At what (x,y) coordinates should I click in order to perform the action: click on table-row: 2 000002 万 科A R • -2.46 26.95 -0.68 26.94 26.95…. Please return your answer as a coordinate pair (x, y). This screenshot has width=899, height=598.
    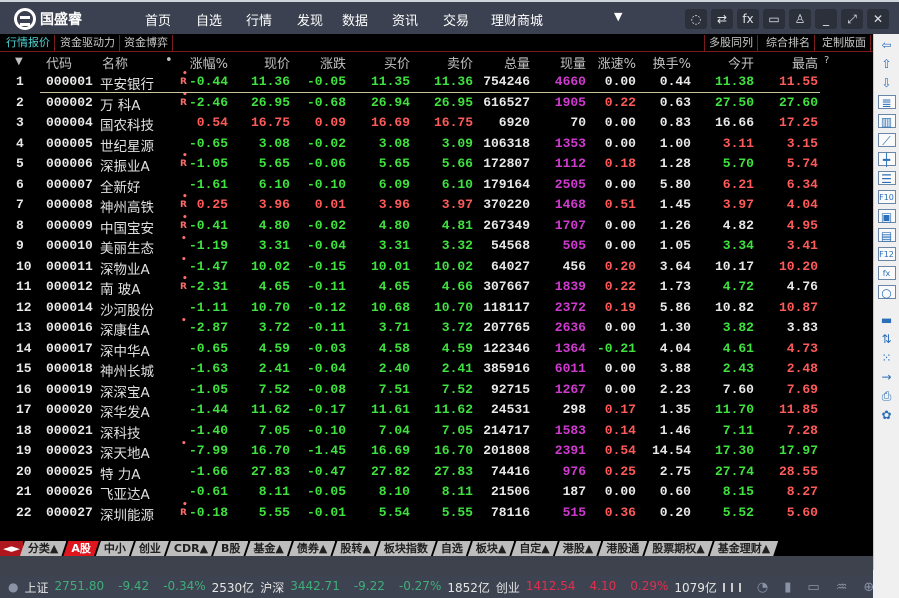
    Looking at the image, I should click on (436, 102).